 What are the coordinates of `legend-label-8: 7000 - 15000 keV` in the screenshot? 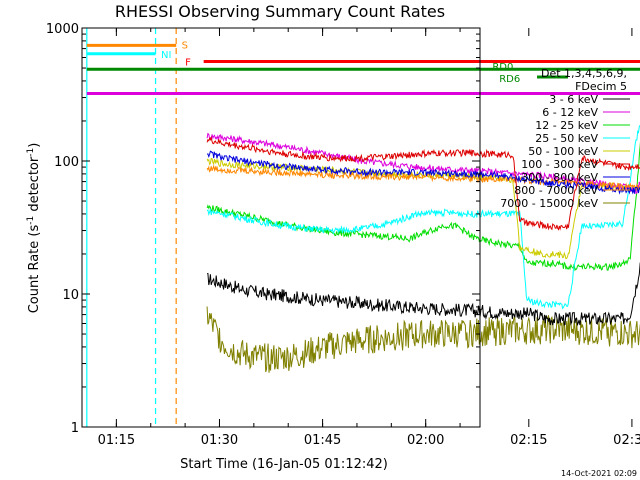 It's located at (549, 203).